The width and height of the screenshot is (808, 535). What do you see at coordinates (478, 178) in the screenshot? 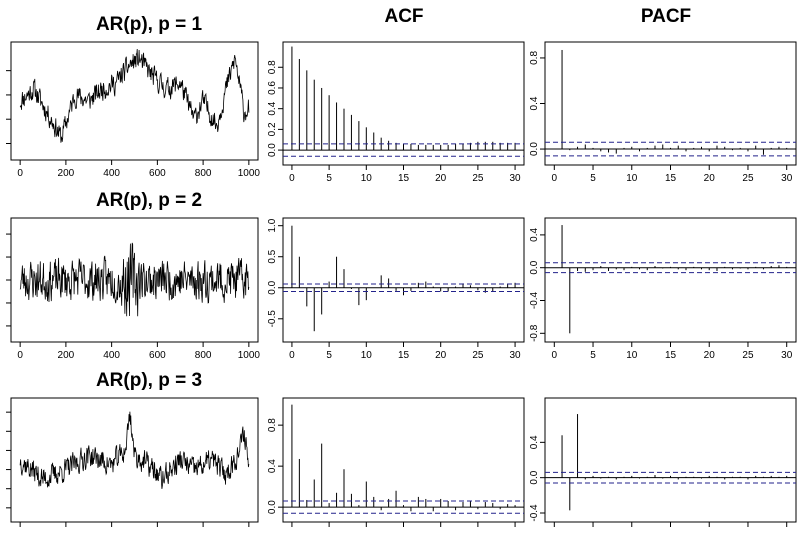
I see `x-tick-label-acf1: 25` at bounding box center [478, 178].